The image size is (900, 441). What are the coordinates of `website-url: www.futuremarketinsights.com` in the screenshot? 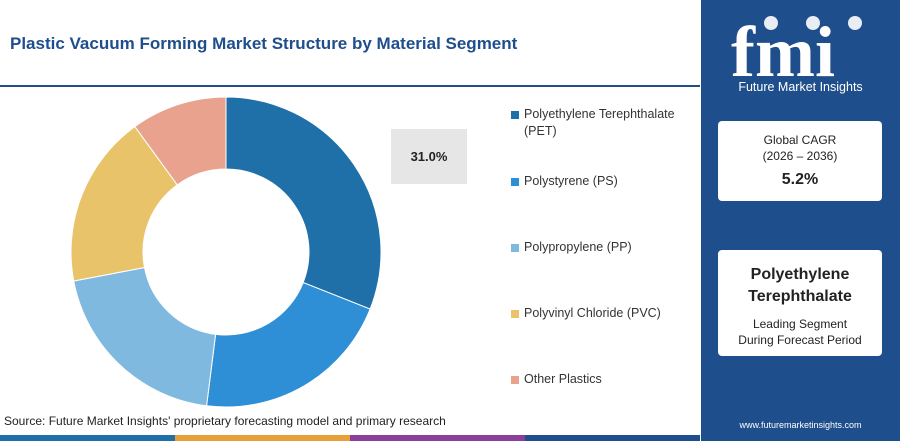 It's located at (800, 425).